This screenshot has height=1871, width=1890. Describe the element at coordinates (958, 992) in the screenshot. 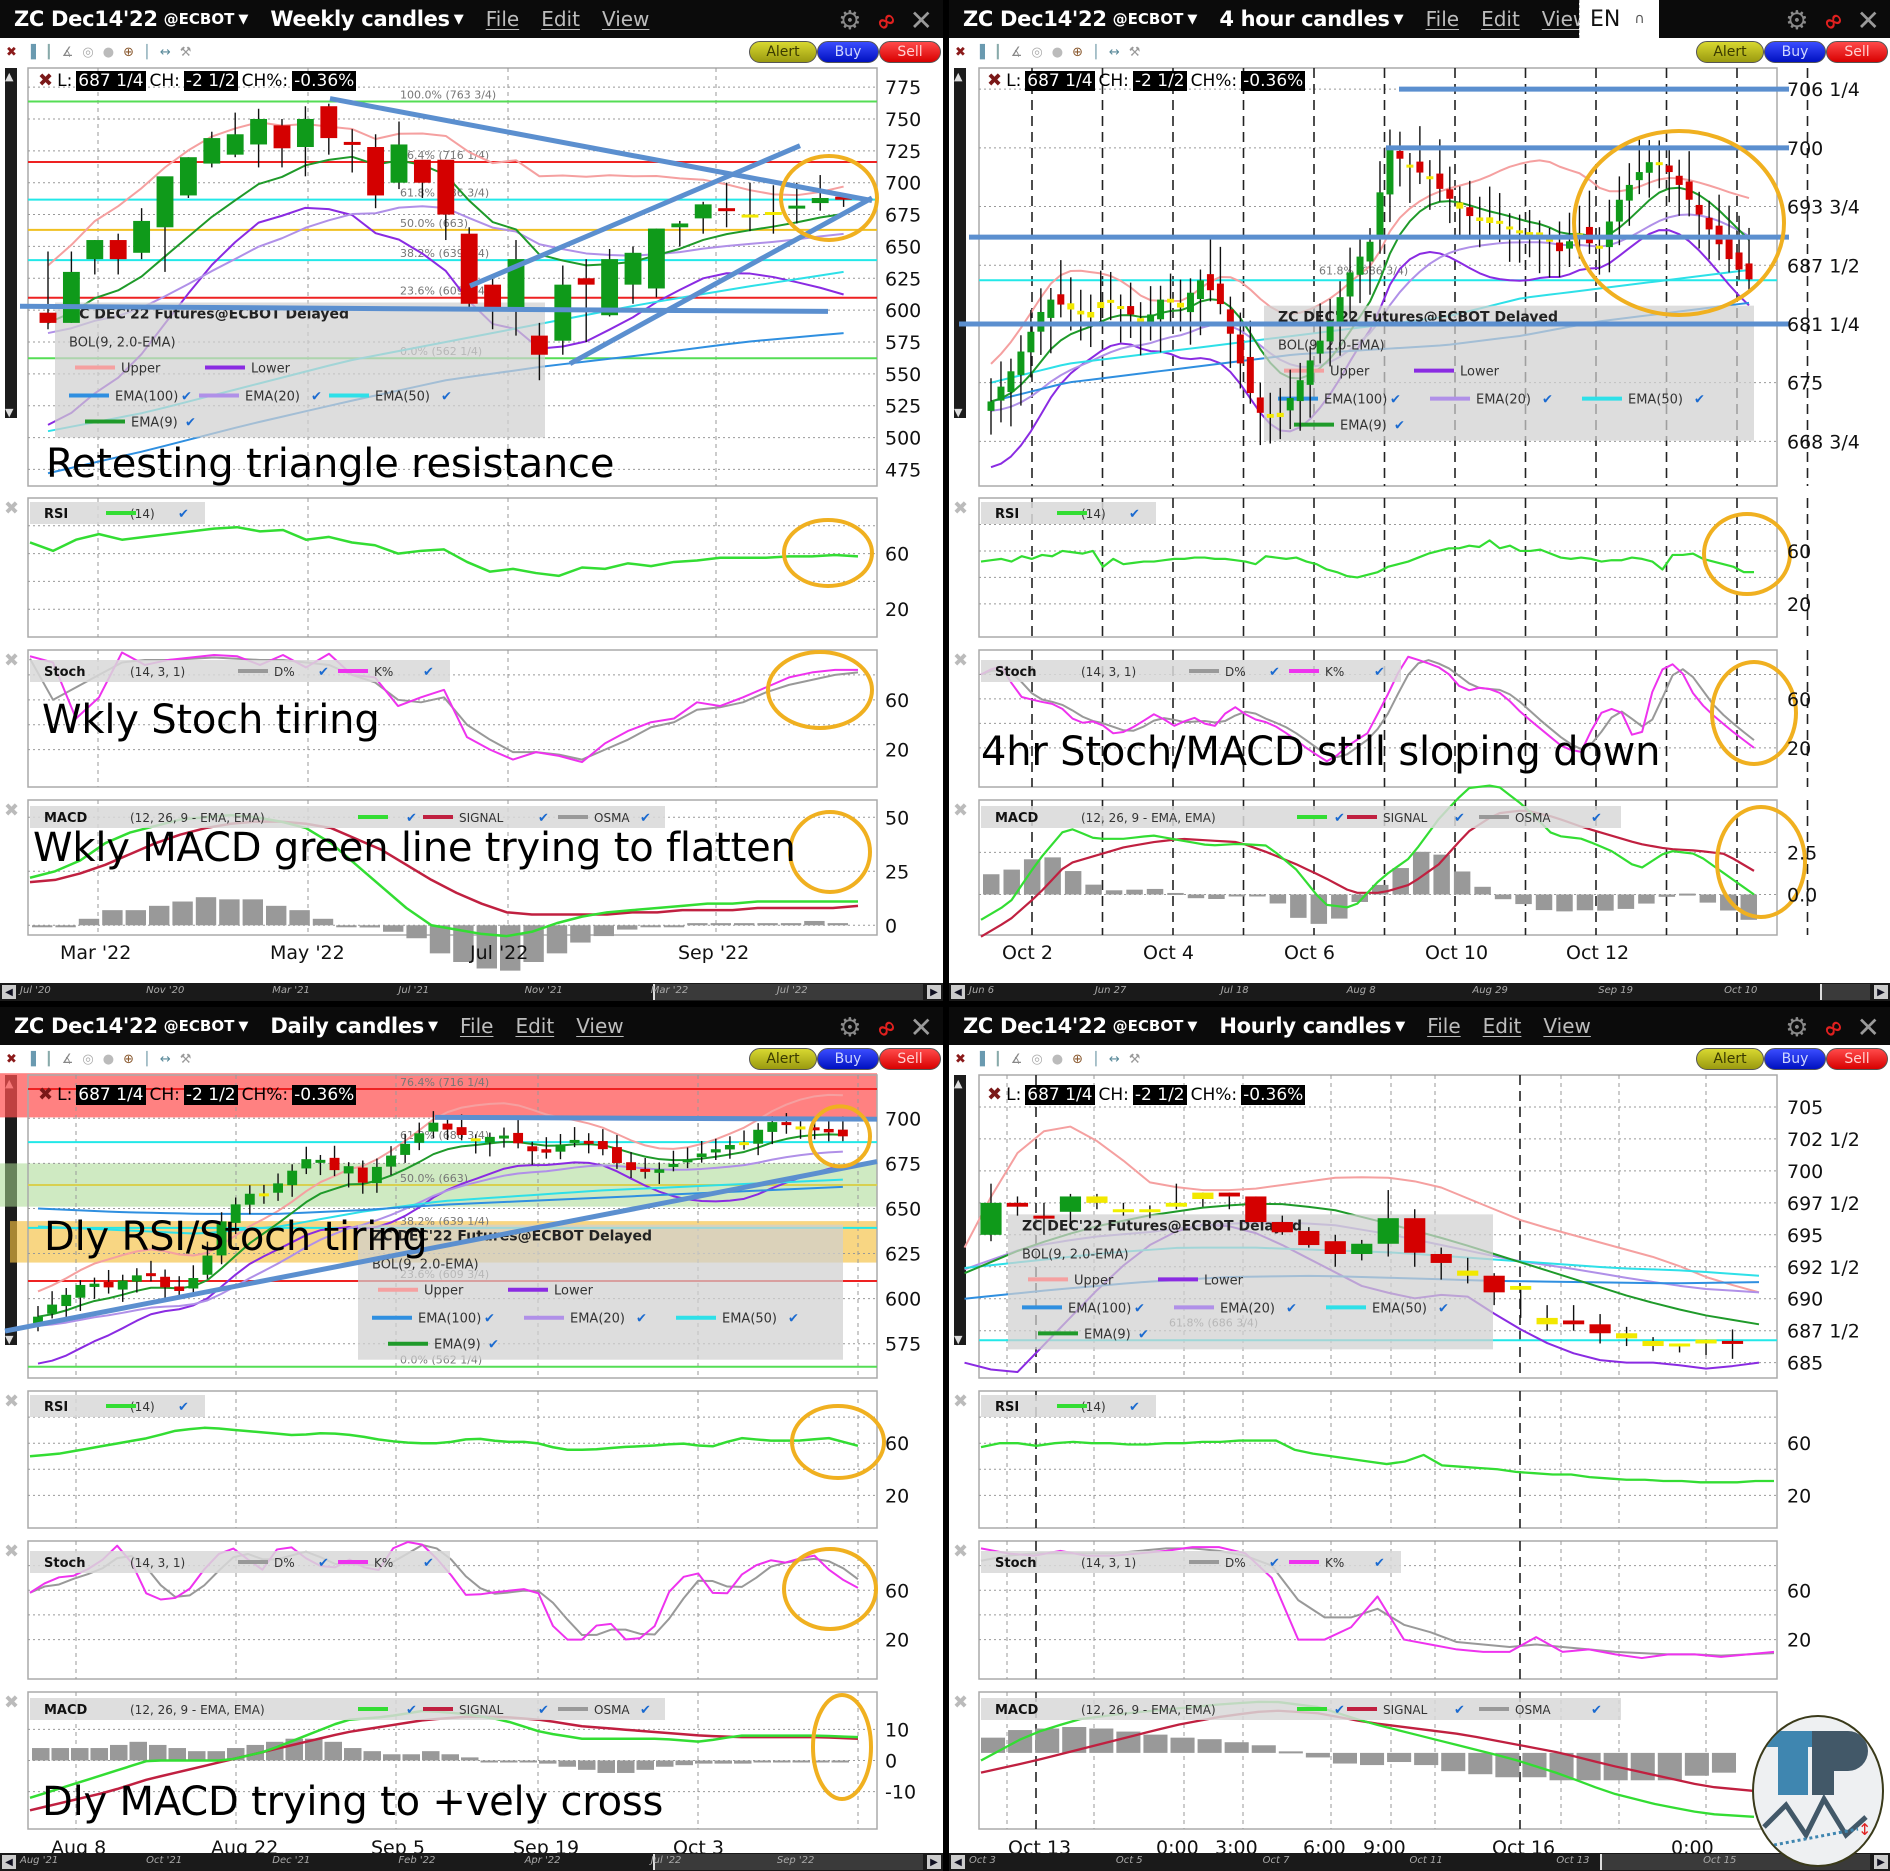

I see `scroll-left-icon: ◀` at that location.